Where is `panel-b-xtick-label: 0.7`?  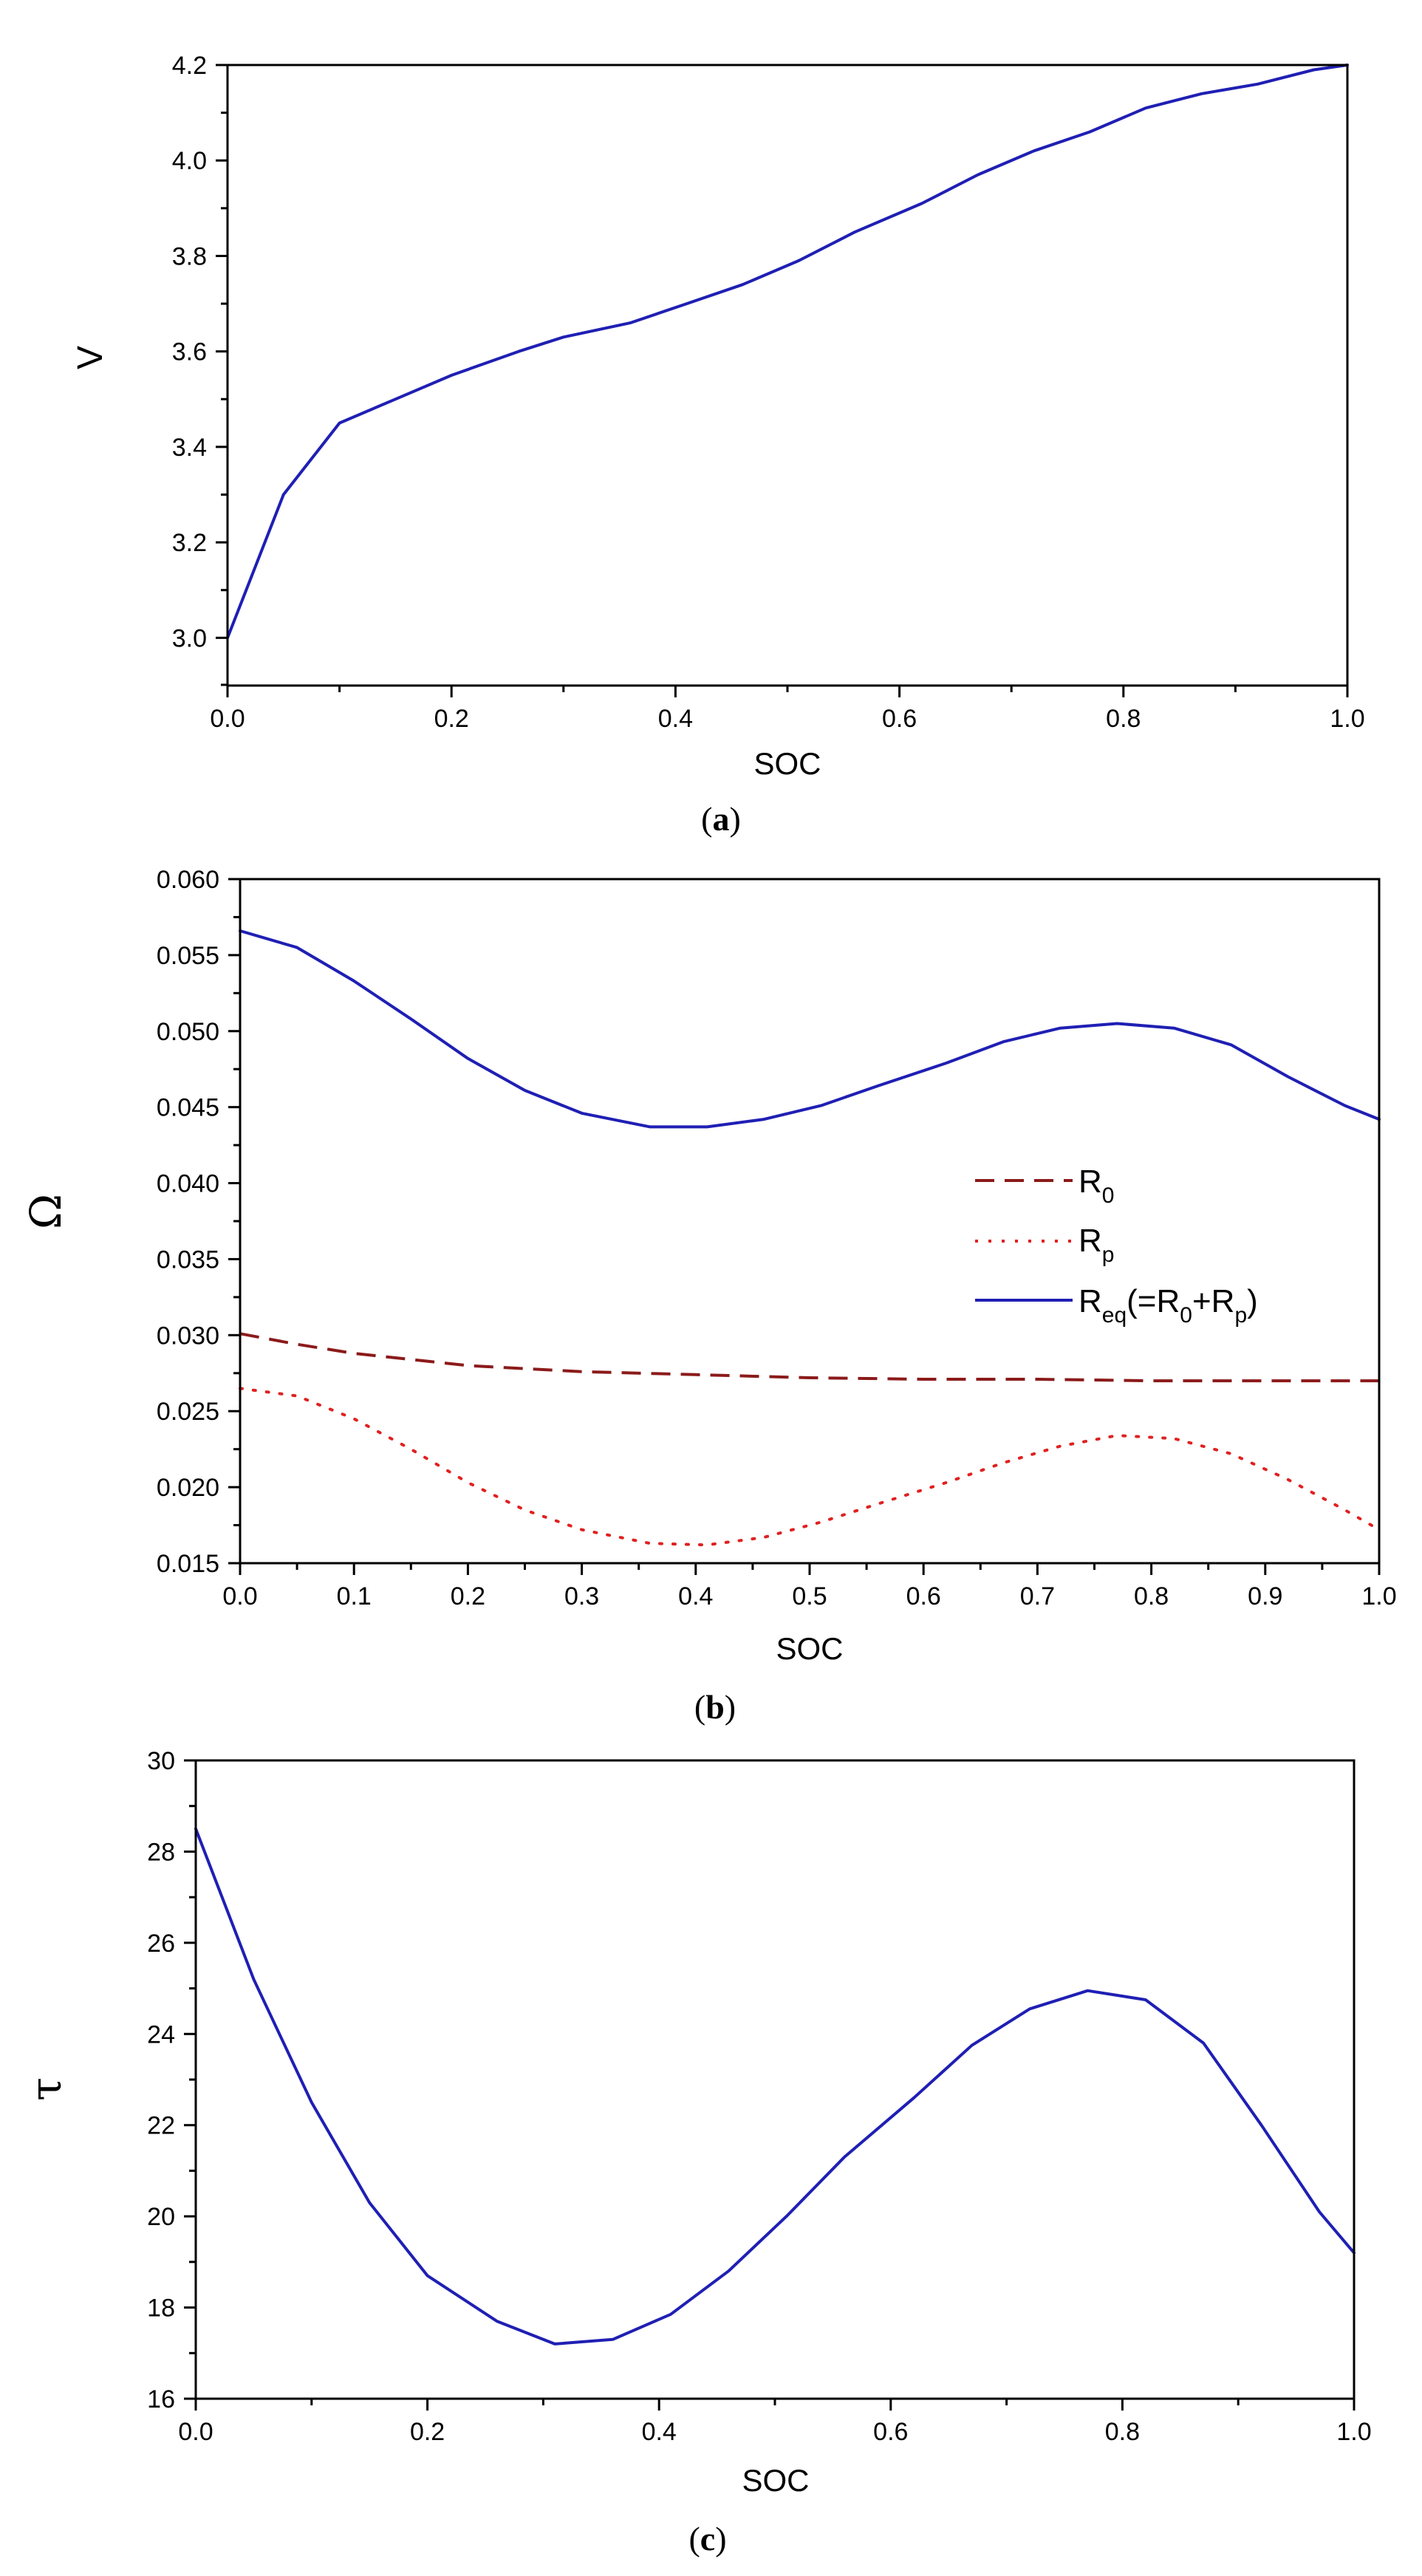 panel-b-xtick-label: 0.7 is located at coordinates (1037, 1596).